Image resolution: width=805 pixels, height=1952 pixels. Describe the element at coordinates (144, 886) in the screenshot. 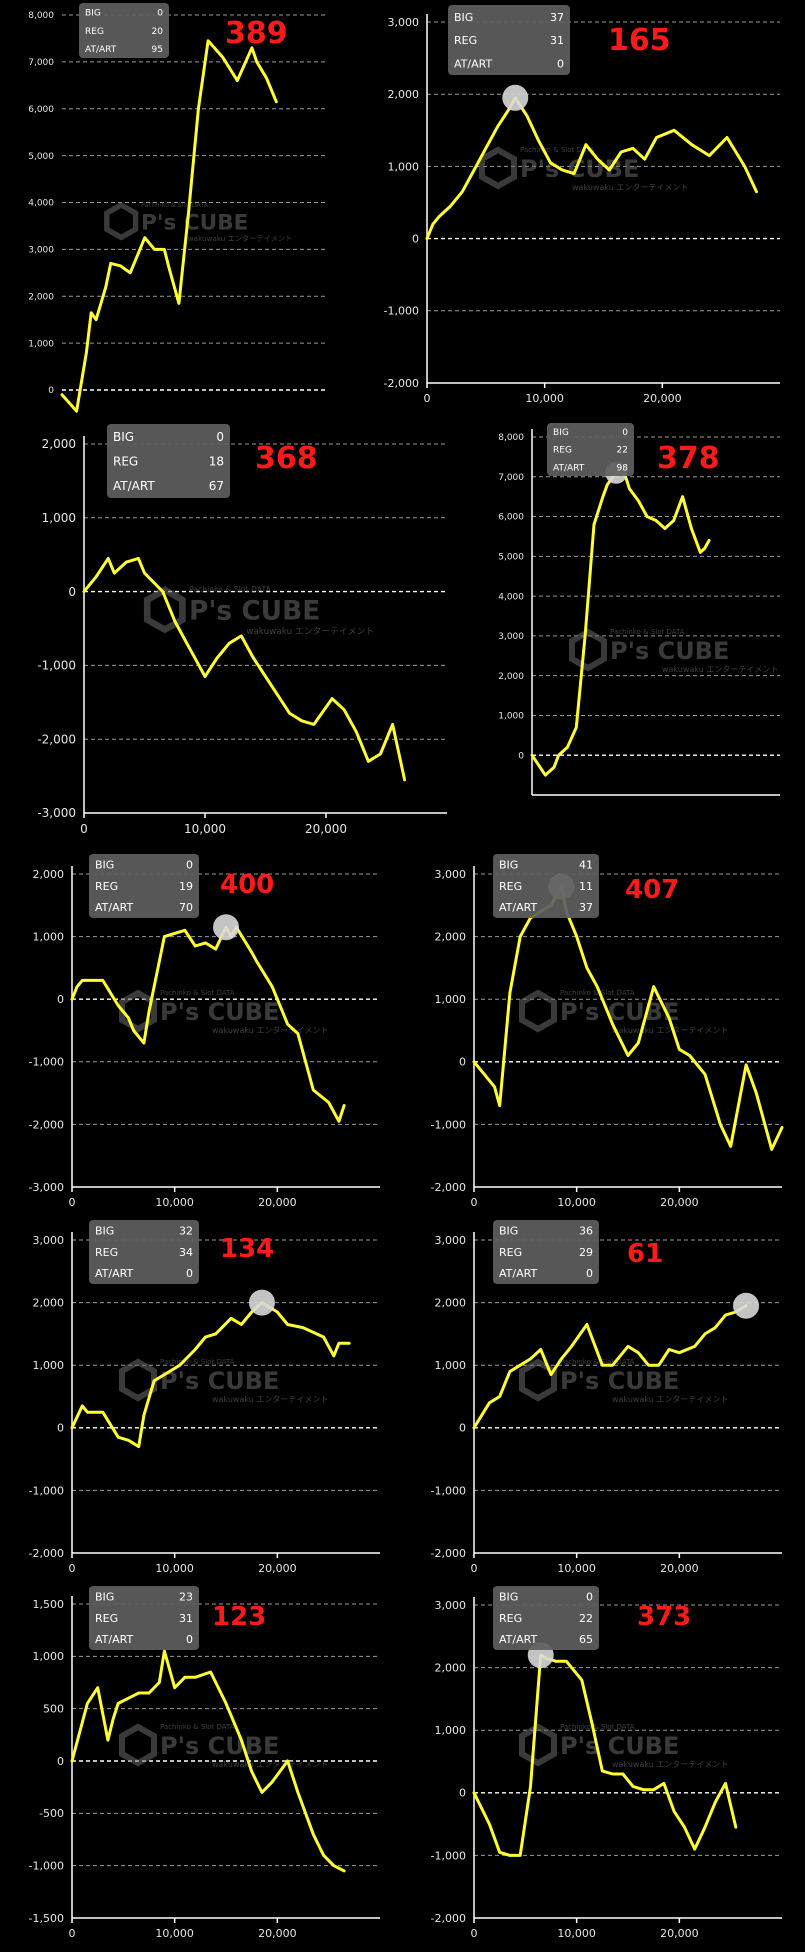

I see `stats-box: BIG 0 REG 19 AT/ART 70` at that location.